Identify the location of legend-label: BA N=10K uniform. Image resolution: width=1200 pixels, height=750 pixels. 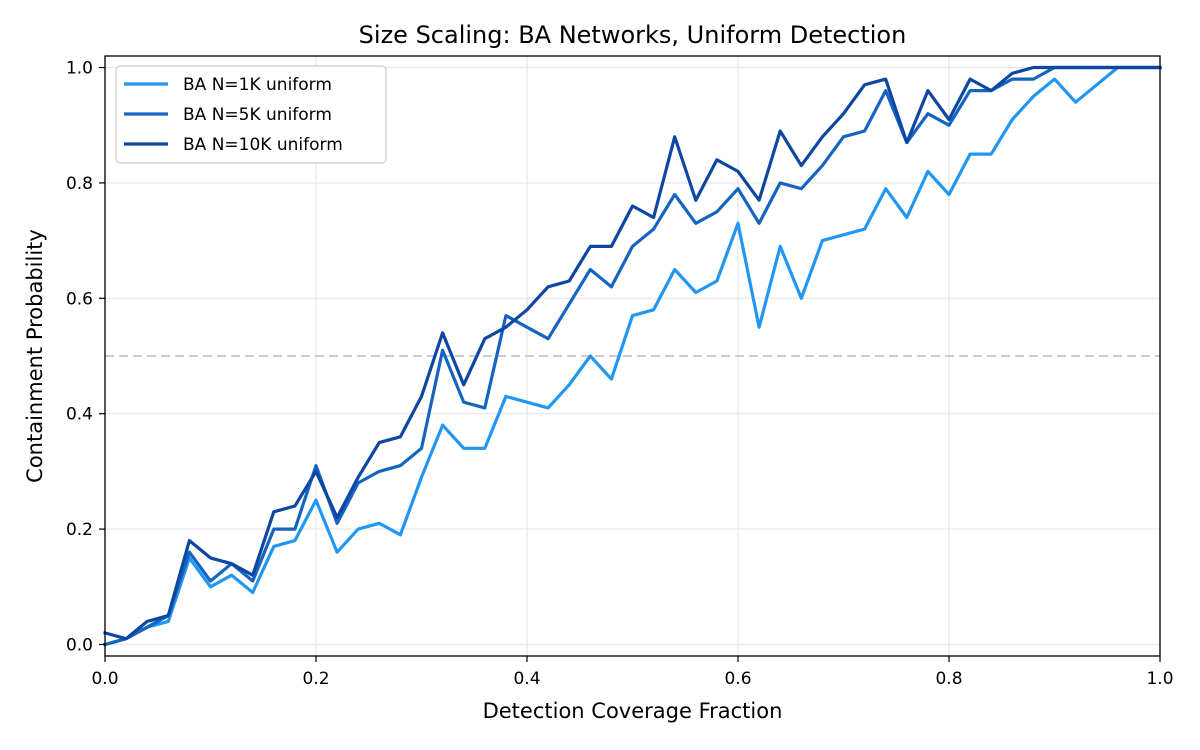
(263, 145).